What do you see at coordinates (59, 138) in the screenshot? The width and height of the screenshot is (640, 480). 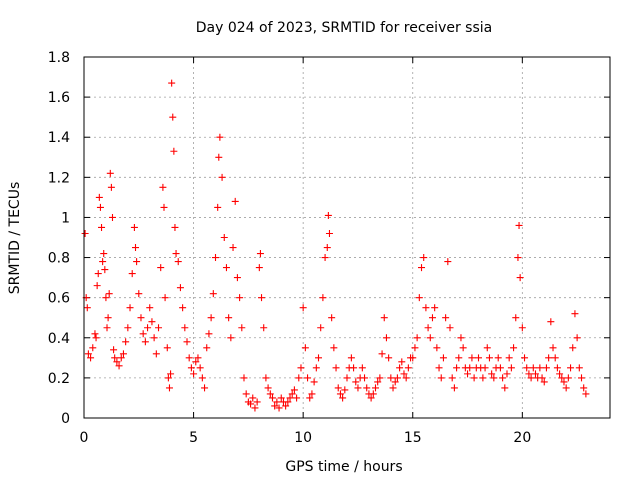 I see `y-tick-label: 1.4` at bounding box center [59, 138].